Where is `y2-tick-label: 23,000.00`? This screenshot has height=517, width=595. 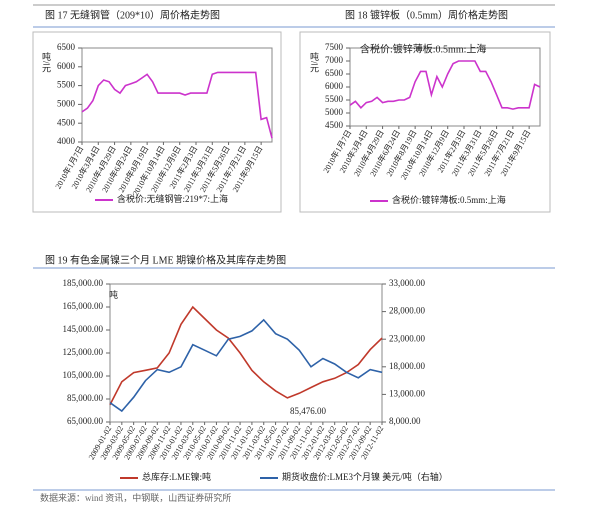 y2-tick-label: 23,000.00 is located at coordinates (407, 338).